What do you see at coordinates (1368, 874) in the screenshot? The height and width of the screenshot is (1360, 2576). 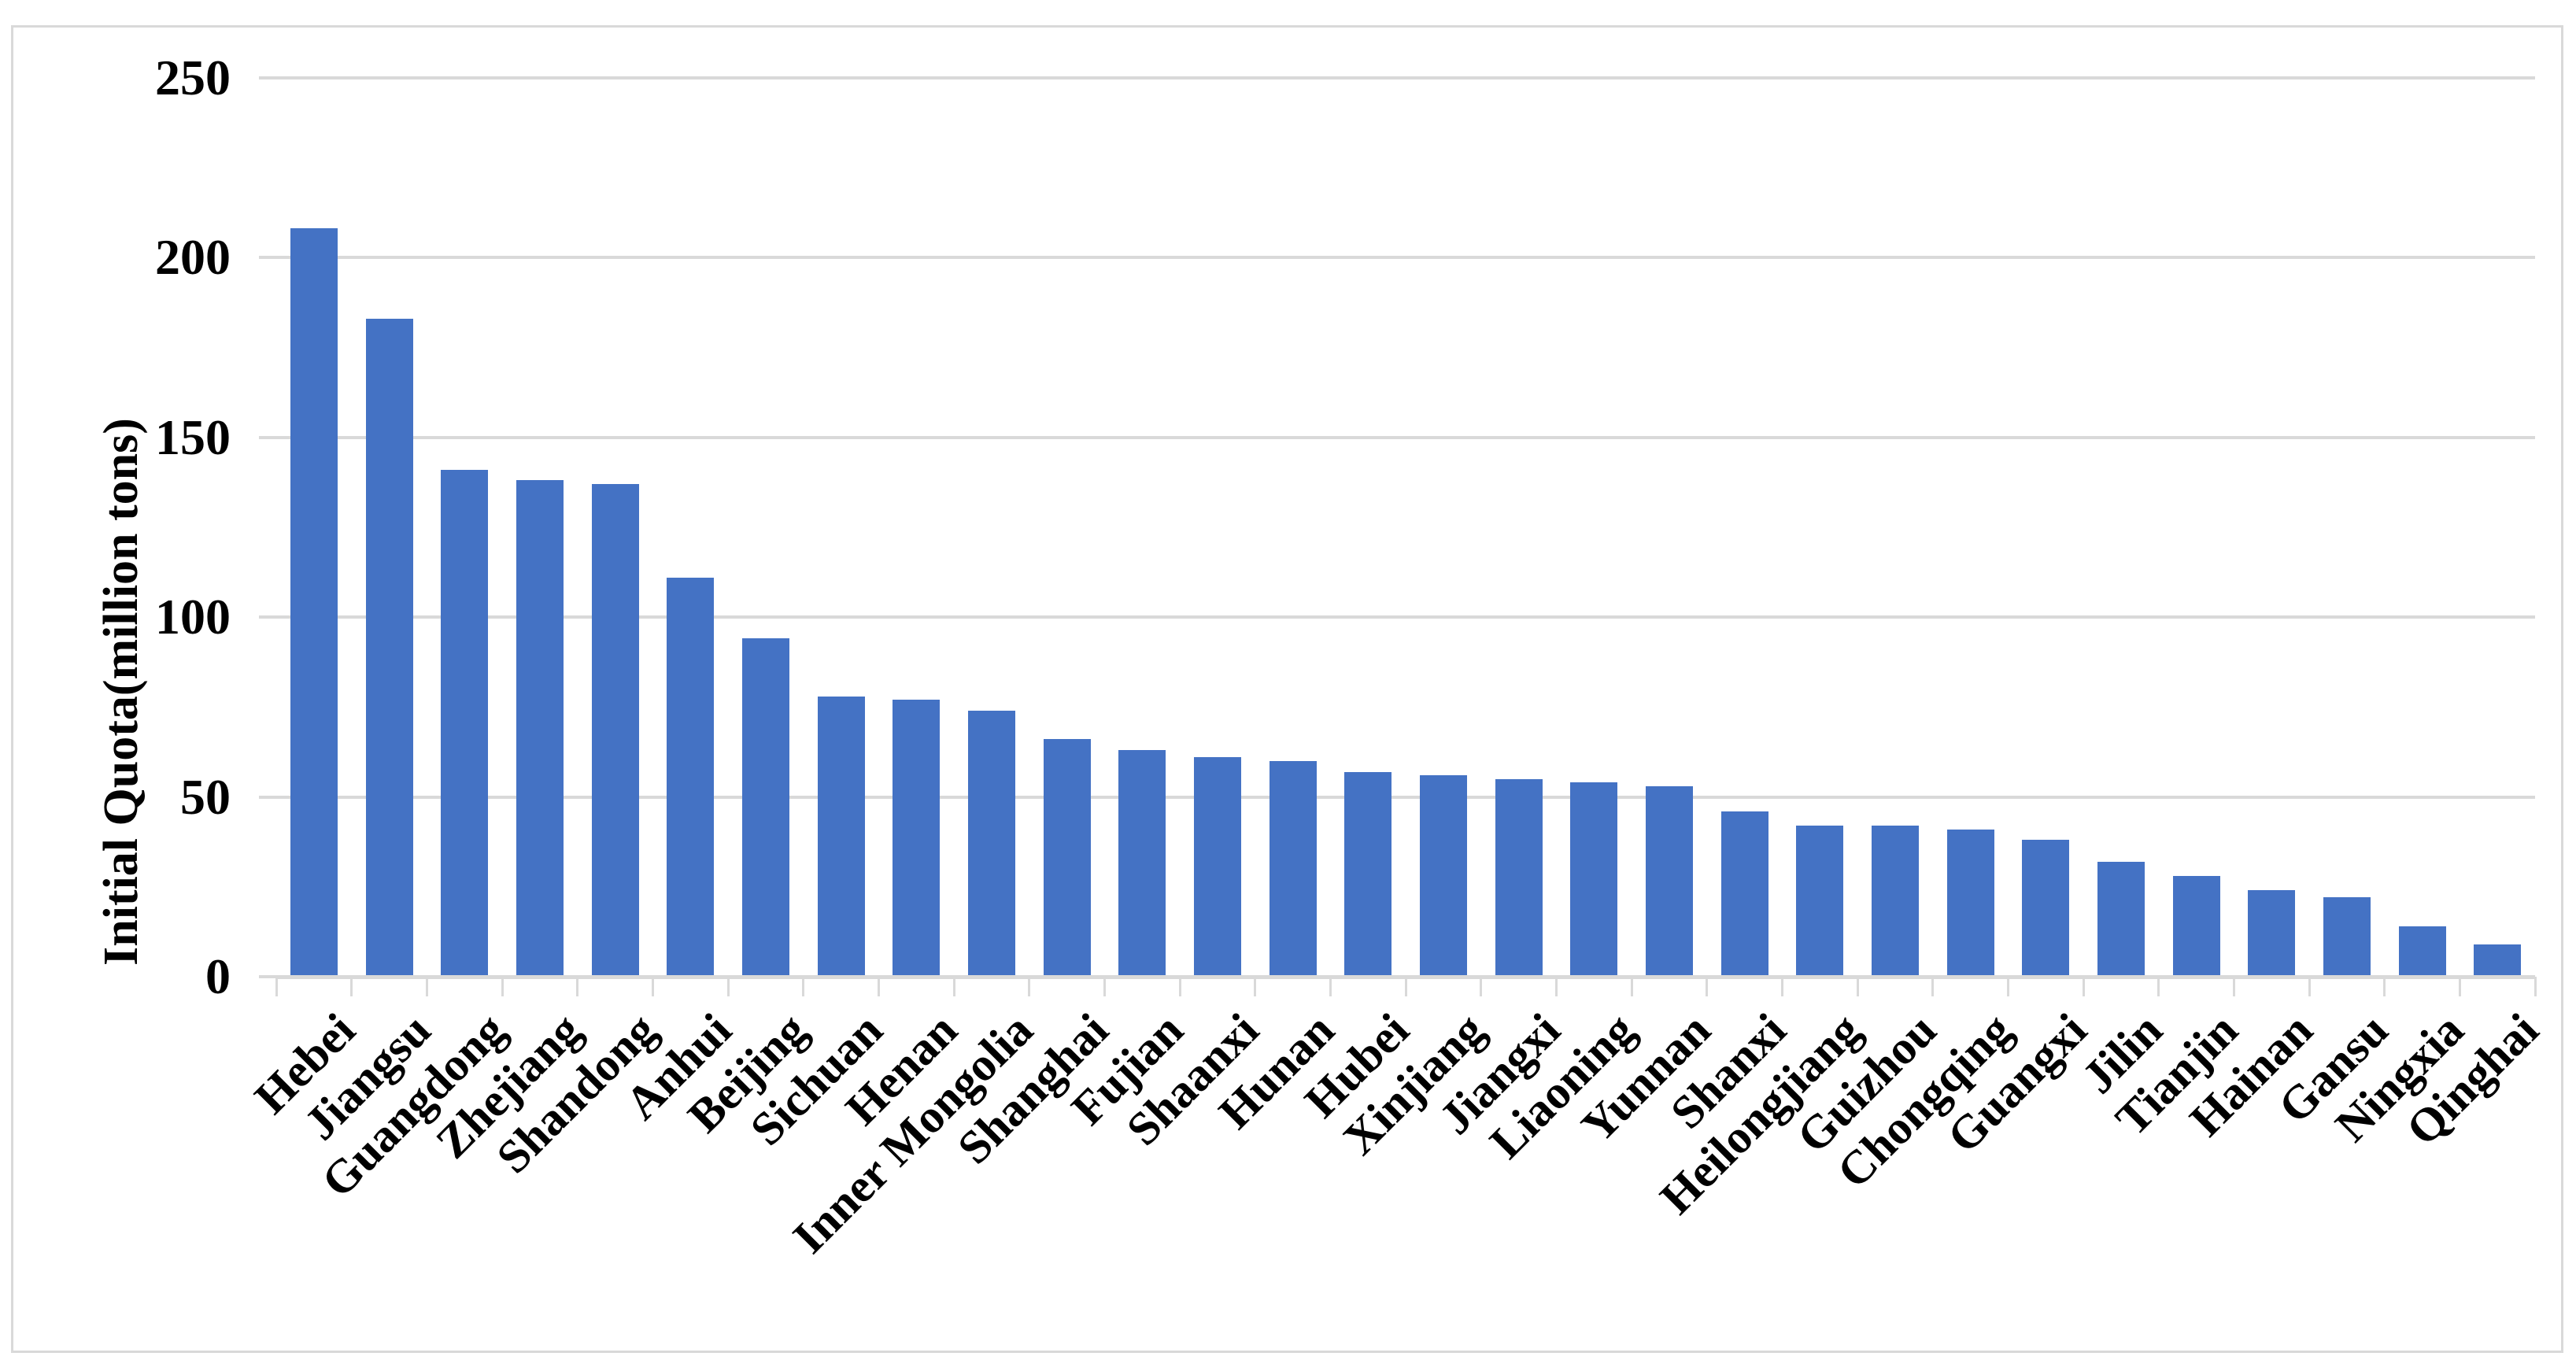 I see `bar-hubei` at bounding box center [1368, 874].